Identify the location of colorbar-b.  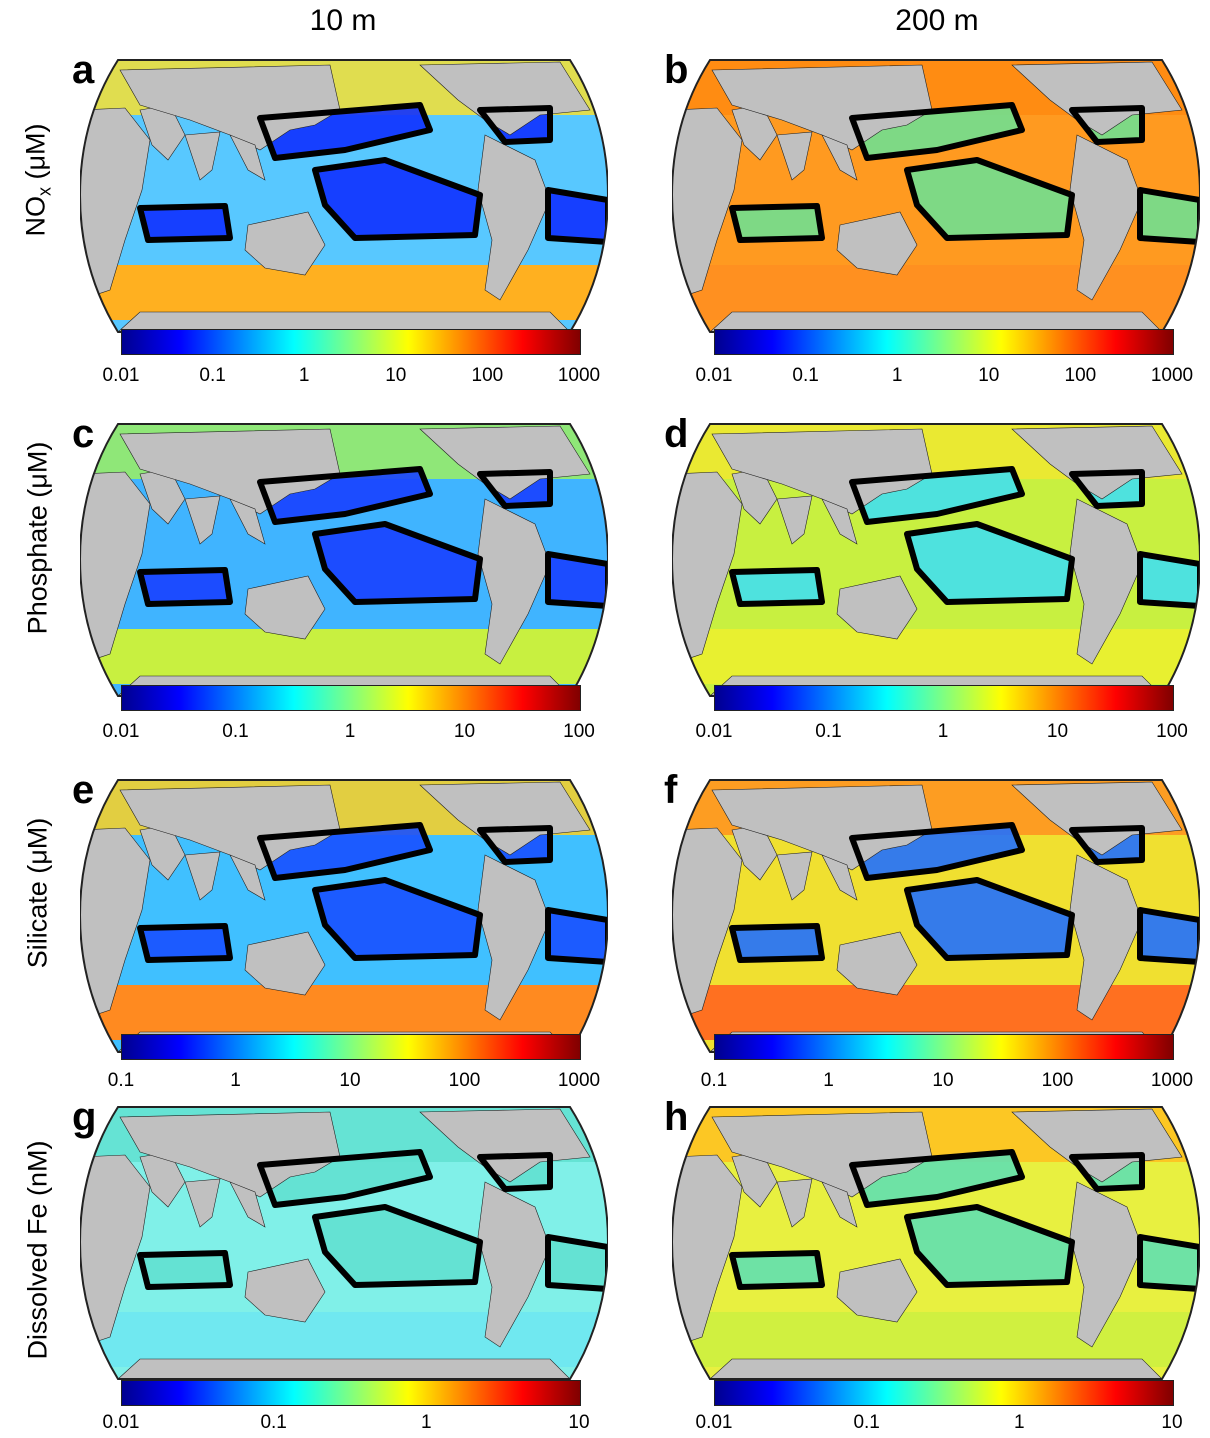
(944, 342).